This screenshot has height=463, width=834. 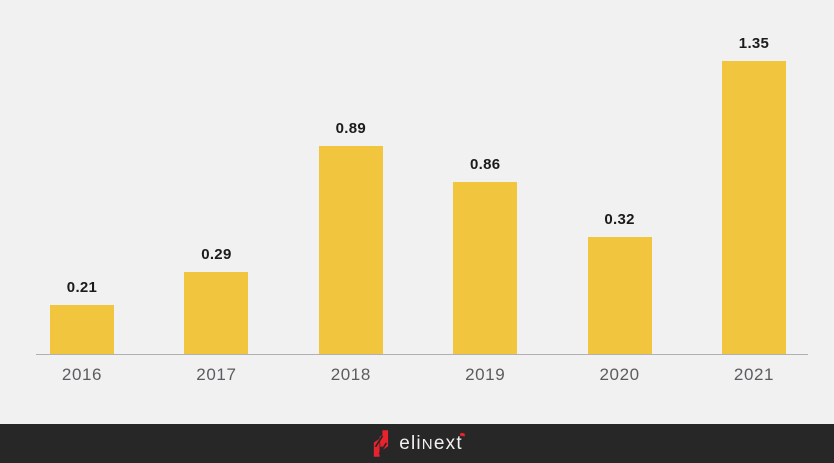 I want to click on wordmark-t-letter: t, so click(x=459, y=443).